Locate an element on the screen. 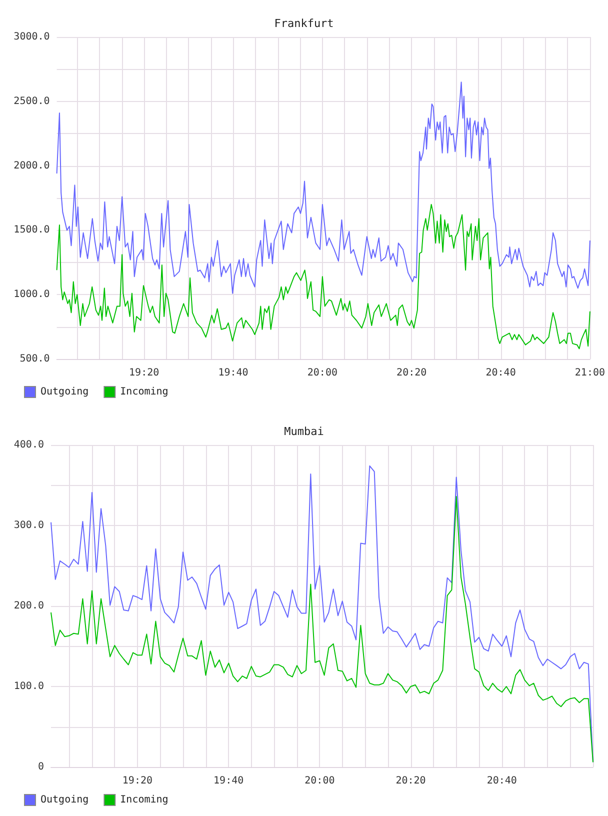  y-tick-label: 1500.0 is located at coordinates (32, 230).